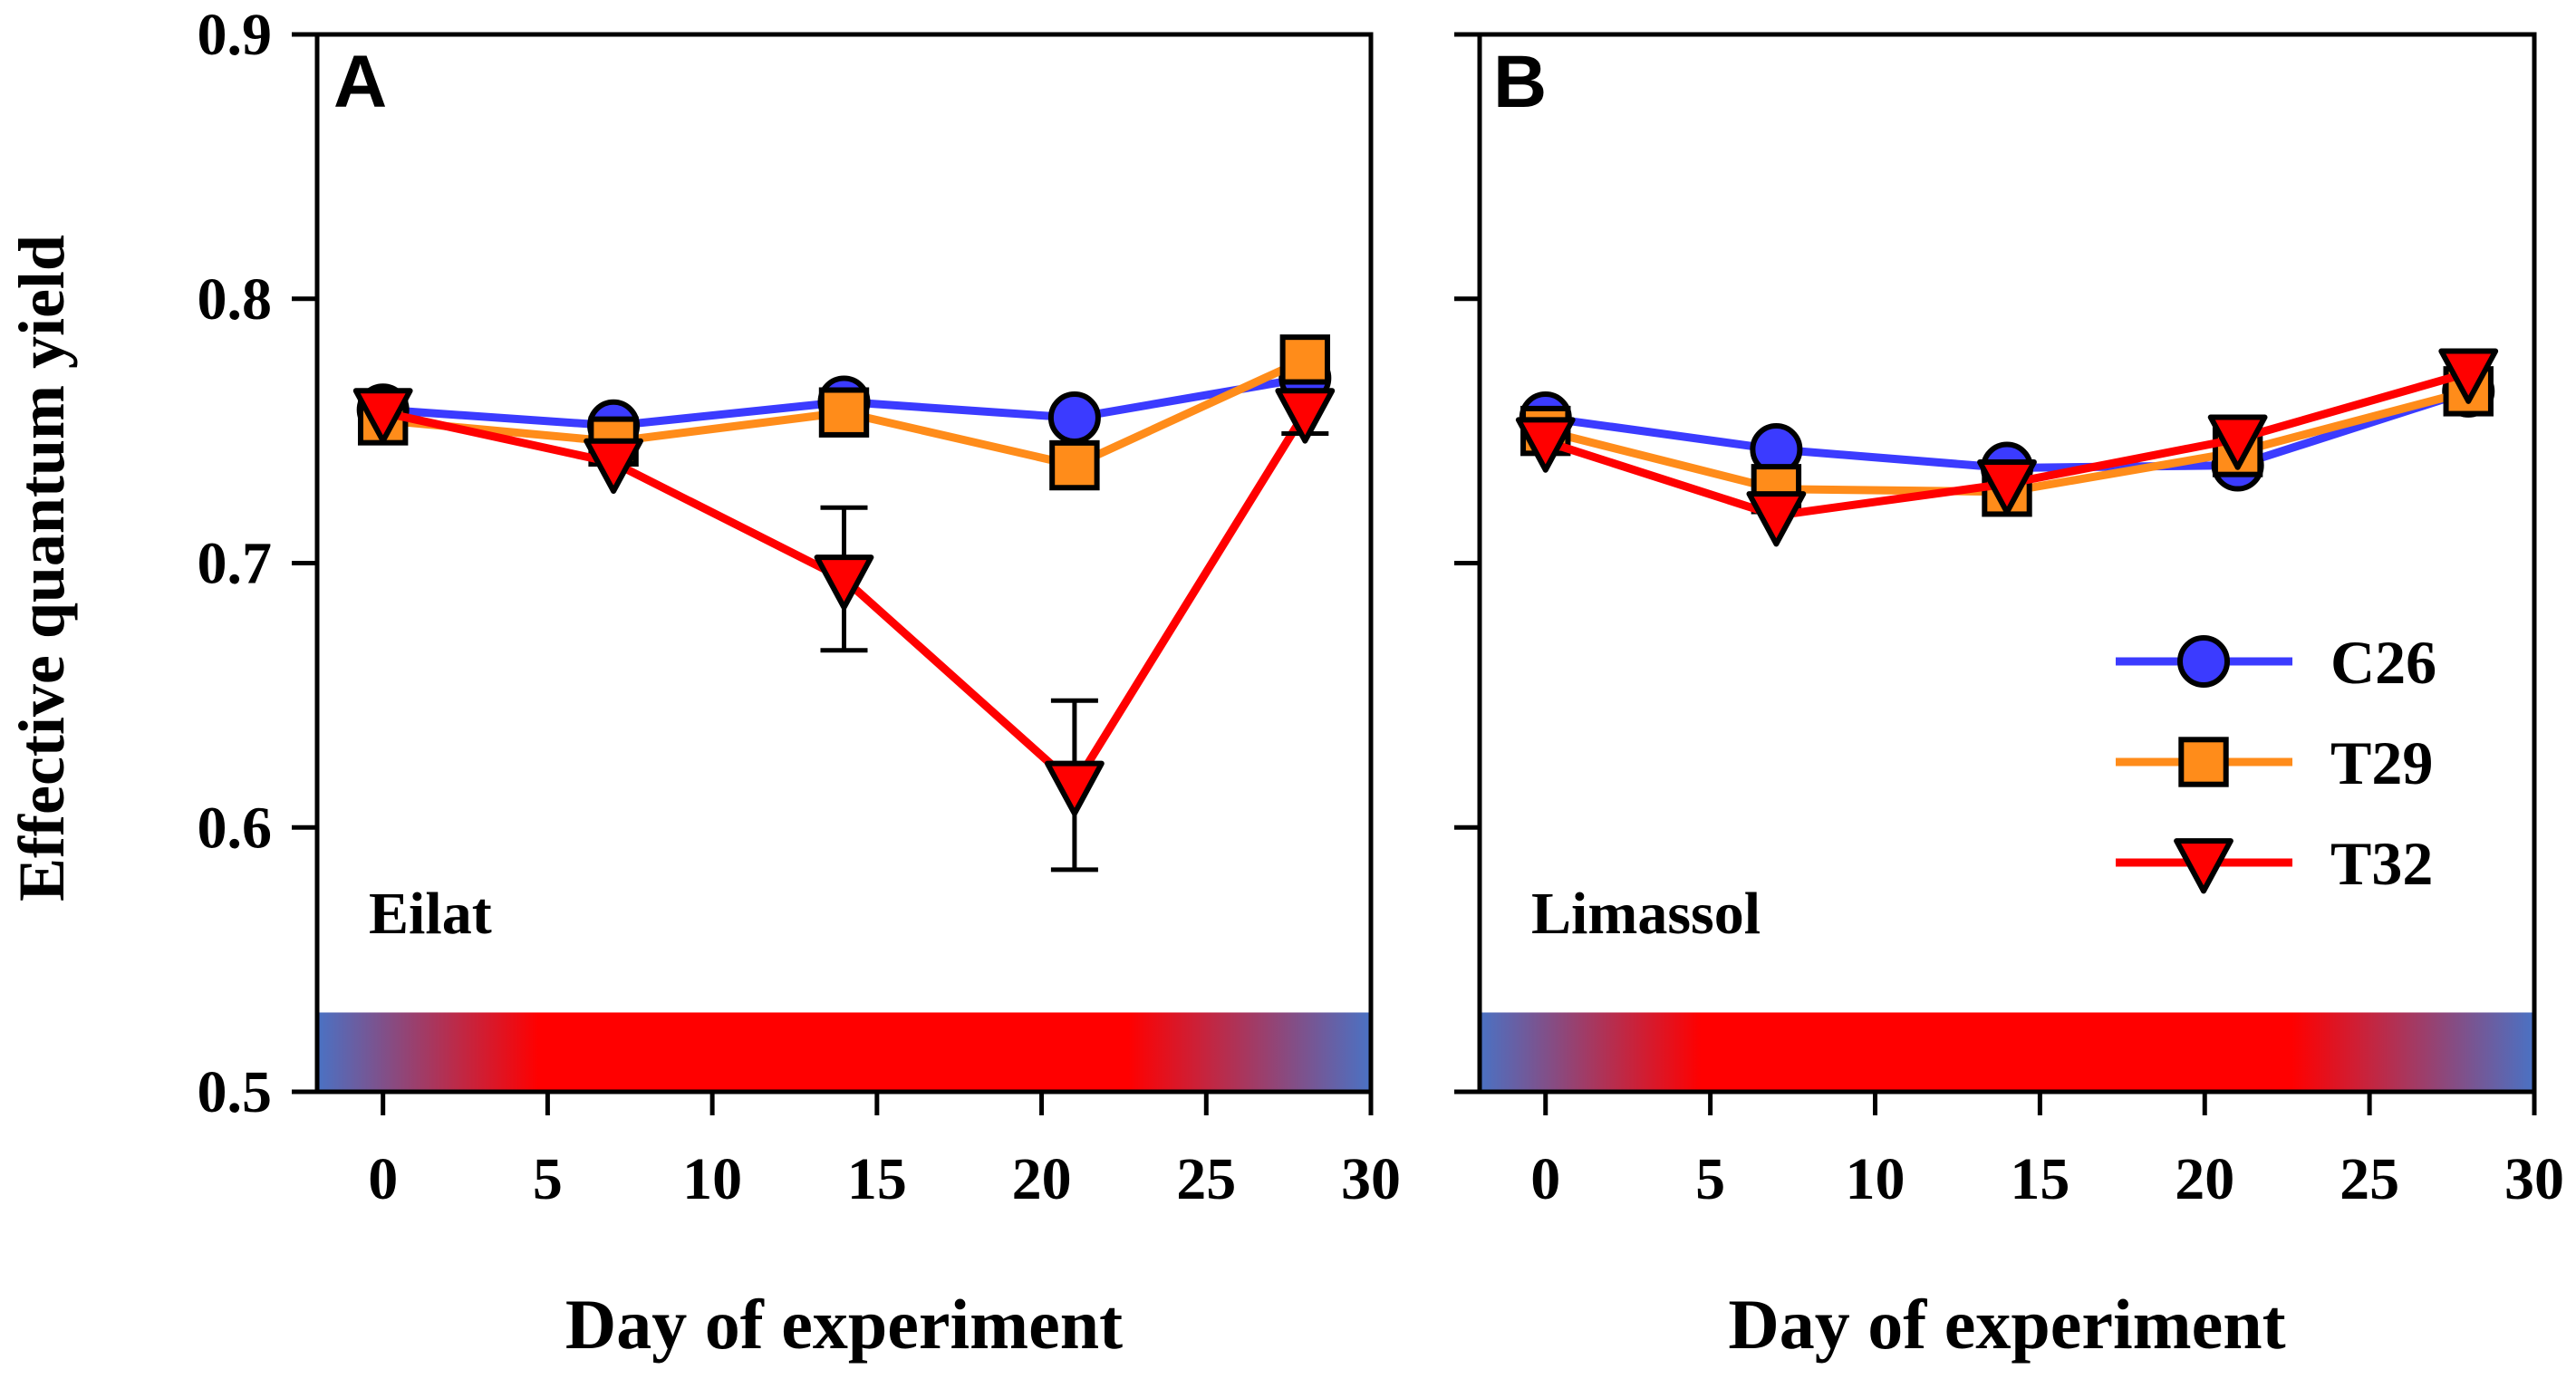 This screenshot has width=2576, height=1379. I want to click on legend-marker-c26, so click(2203, 661).